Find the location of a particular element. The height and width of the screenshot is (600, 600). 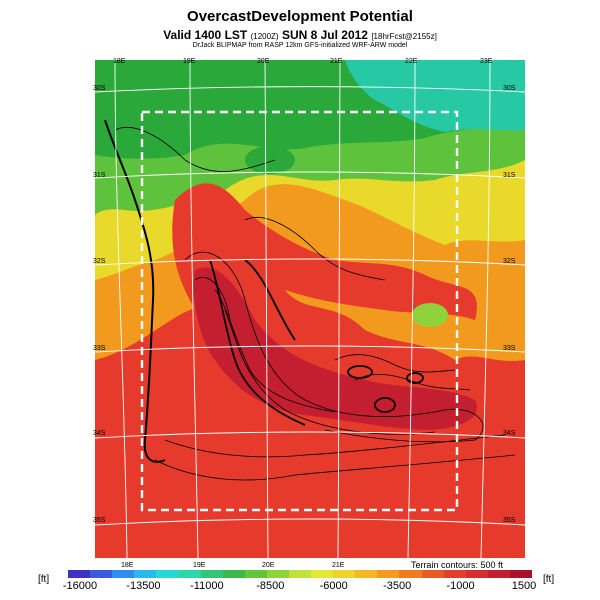

field-darkred is located at coordinates (335, 348).